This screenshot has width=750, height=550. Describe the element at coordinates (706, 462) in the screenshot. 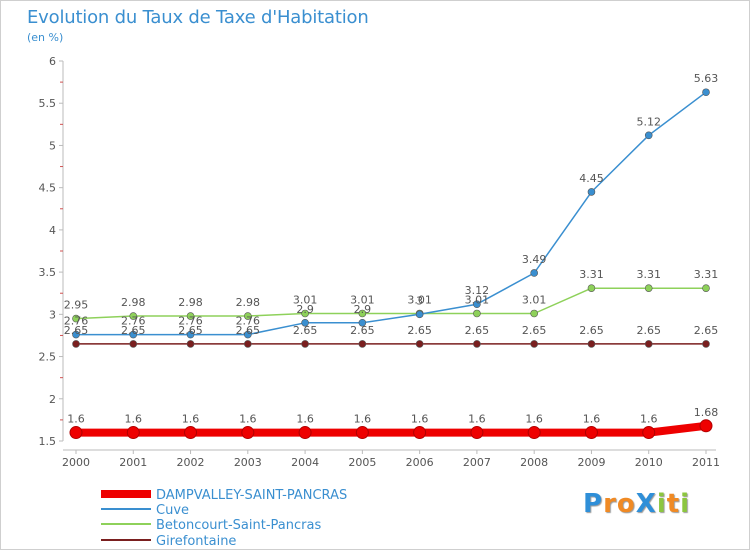

I see `x-tick-label: 2011` at that location.